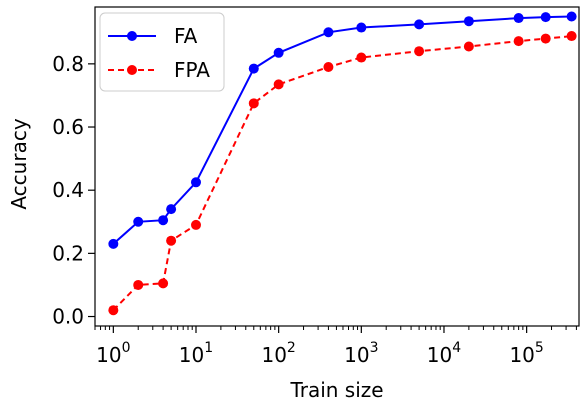 Image resolution: width=580 pixels, height=405 pixels. I want to click on x-tick-label-4: 10⁴, so click(444, 353).